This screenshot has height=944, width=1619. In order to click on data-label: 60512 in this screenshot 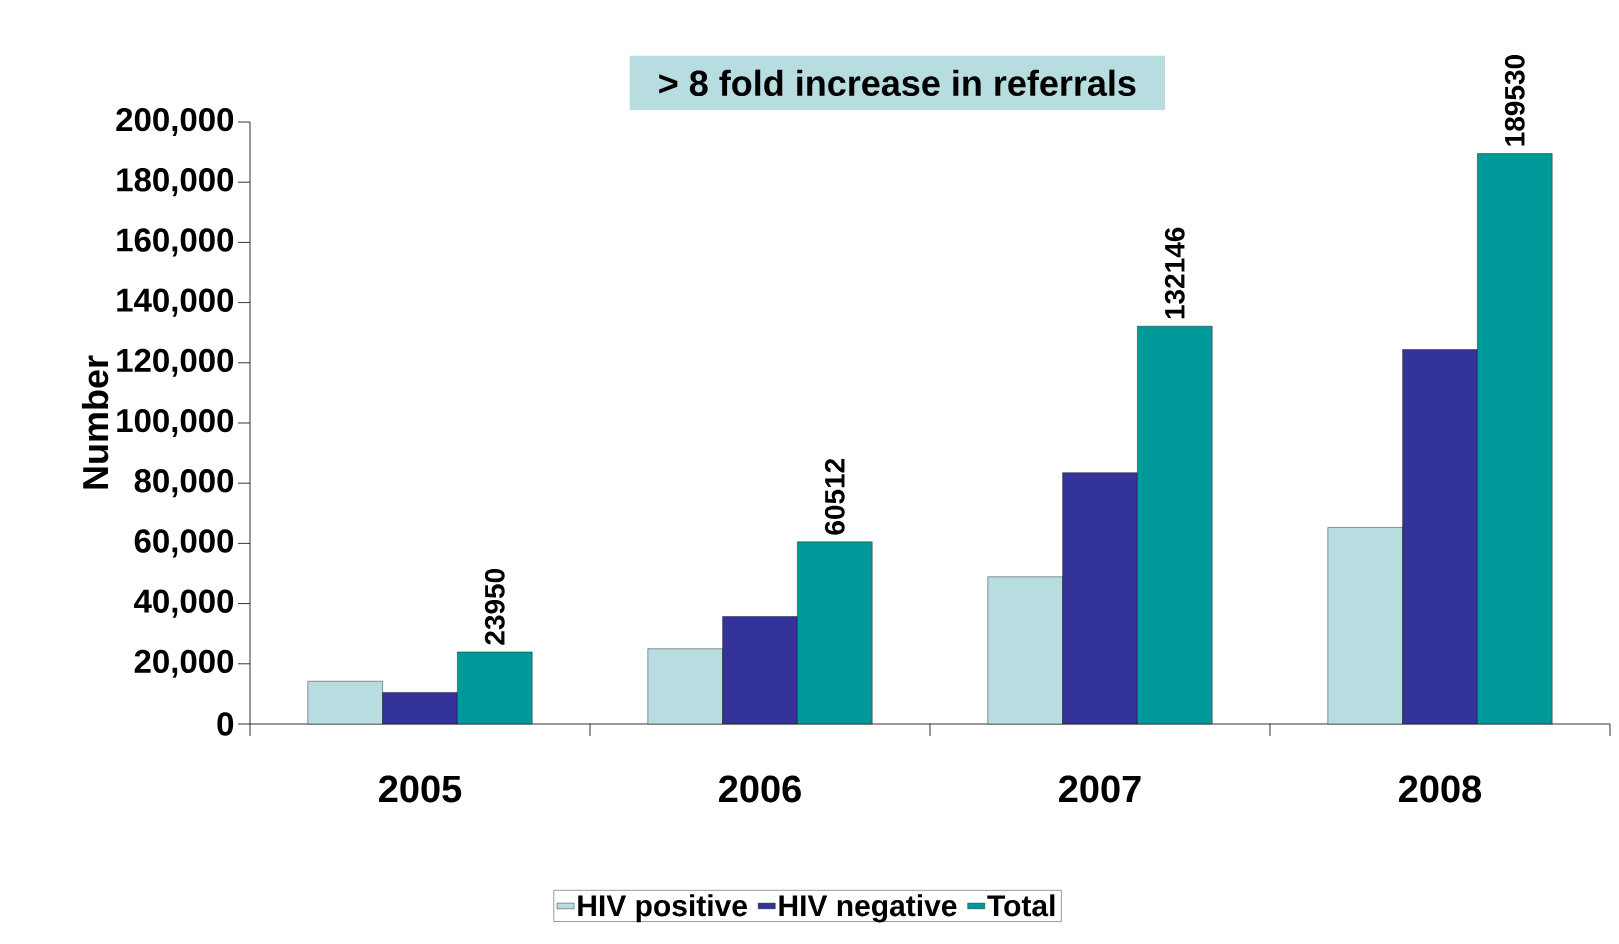, I will do `click(834, 496)`.